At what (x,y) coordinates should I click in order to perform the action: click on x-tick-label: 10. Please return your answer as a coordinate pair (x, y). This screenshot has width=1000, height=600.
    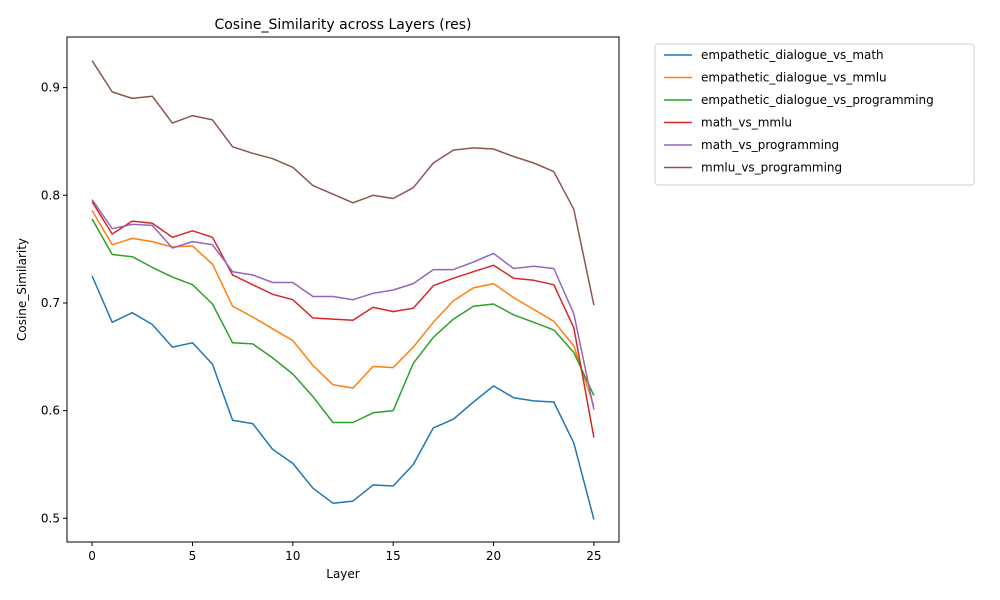
    Looking at the image, I should click on (292, 556).